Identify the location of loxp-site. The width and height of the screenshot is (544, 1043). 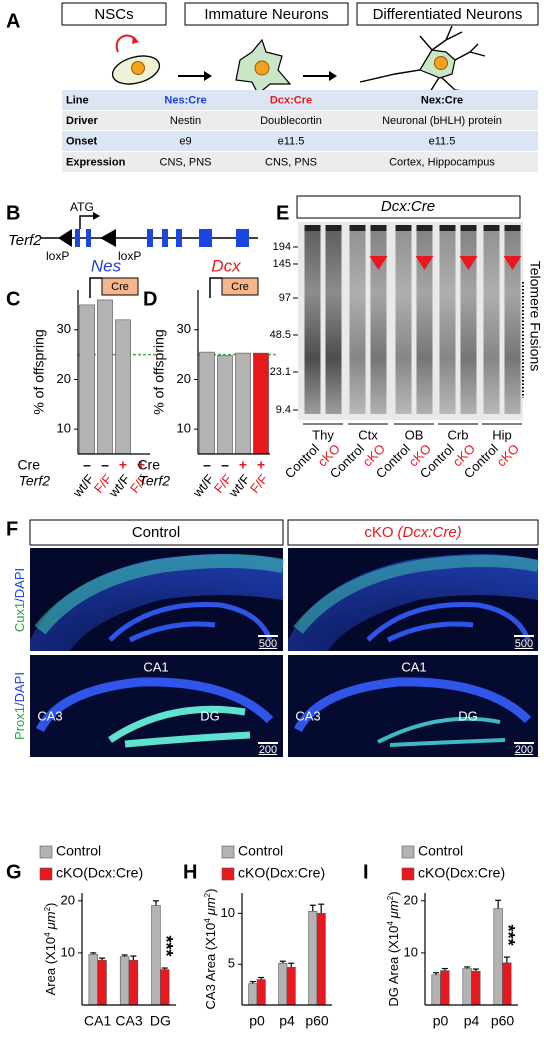
(108, 238).